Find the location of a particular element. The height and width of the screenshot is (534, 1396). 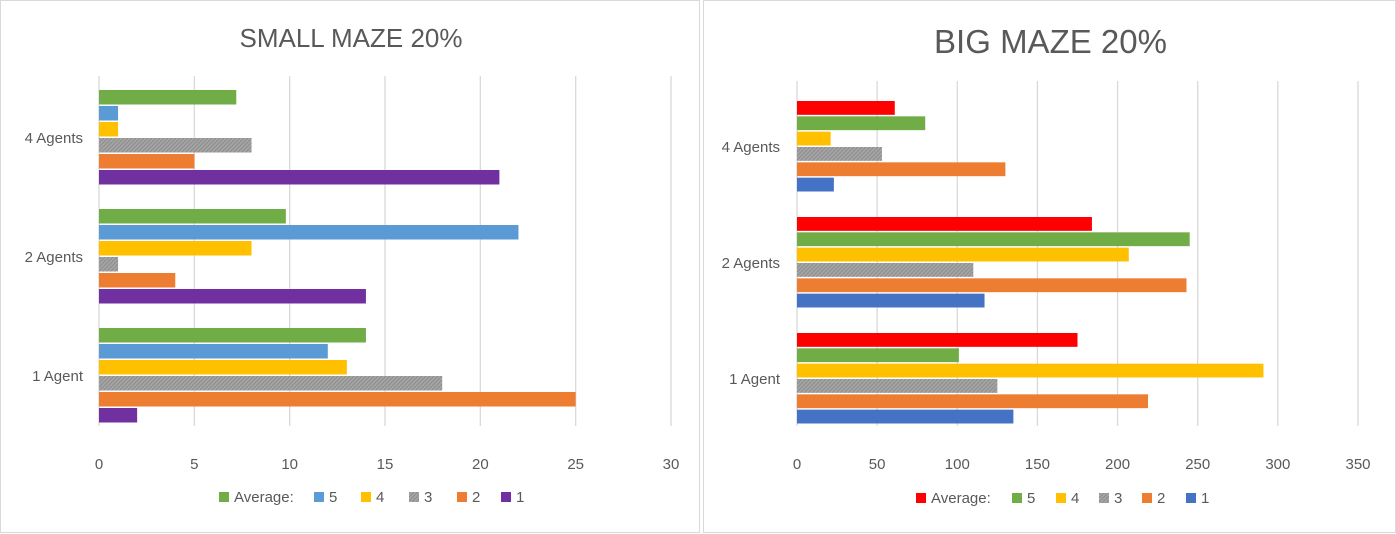

x-tick-label: 10 is located at coordinates (289, 464).